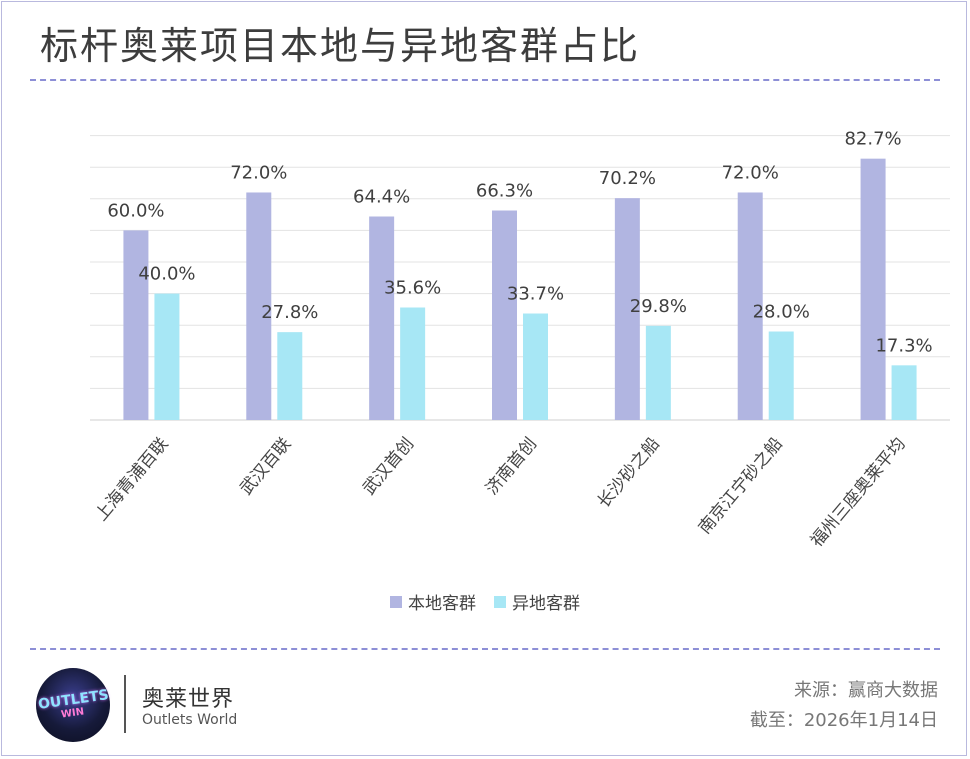 This screenshot has width=970, height=759. What do you see at coordinates (546, 604) in the screenshot?
I see `legend-label-nonlocal: 异地客群` at bounding box center [546, 604].